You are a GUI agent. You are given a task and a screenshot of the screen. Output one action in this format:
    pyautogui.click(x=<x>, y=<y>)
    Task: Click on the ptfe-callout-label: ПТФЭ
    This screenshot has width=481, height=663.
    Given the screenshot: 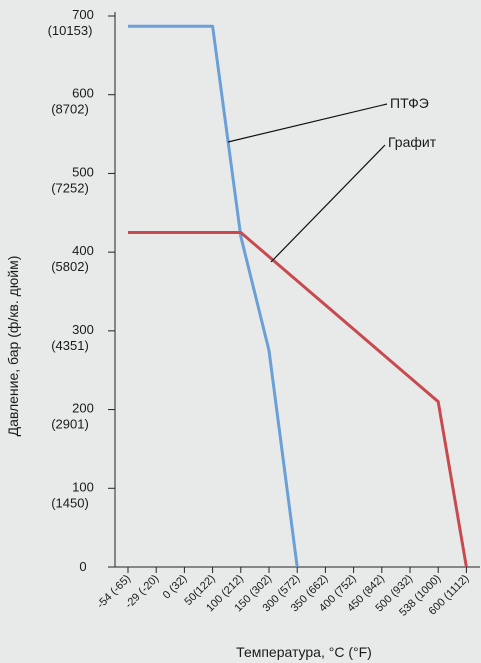 What is the action you would take?
    pyautogui.click(x=409, y=103)
    